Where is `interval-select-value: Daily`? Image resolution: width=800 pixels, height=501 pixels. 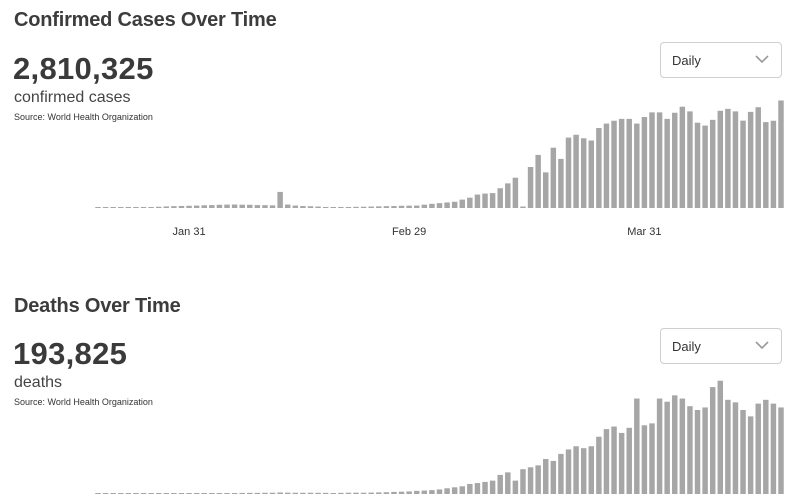 interval-select-value: Daily is located at coordinates (686, 346).